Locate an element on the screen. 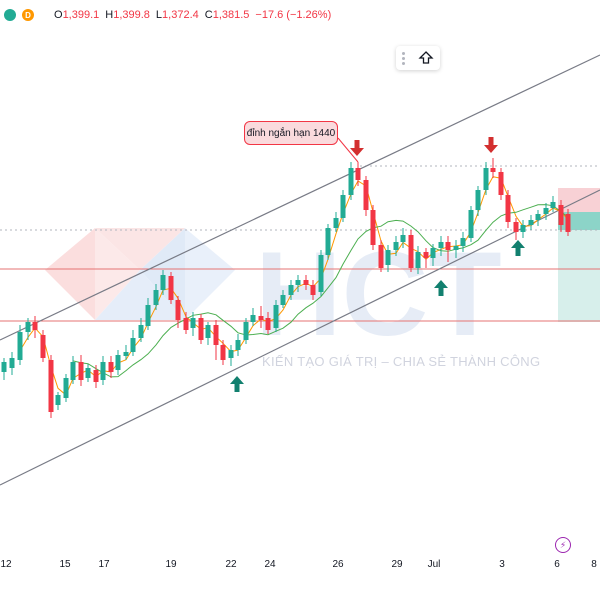 Image resolution: width=600 pixels, height=600 pixels. time-label: 24 is located at coordinates (270, 564).